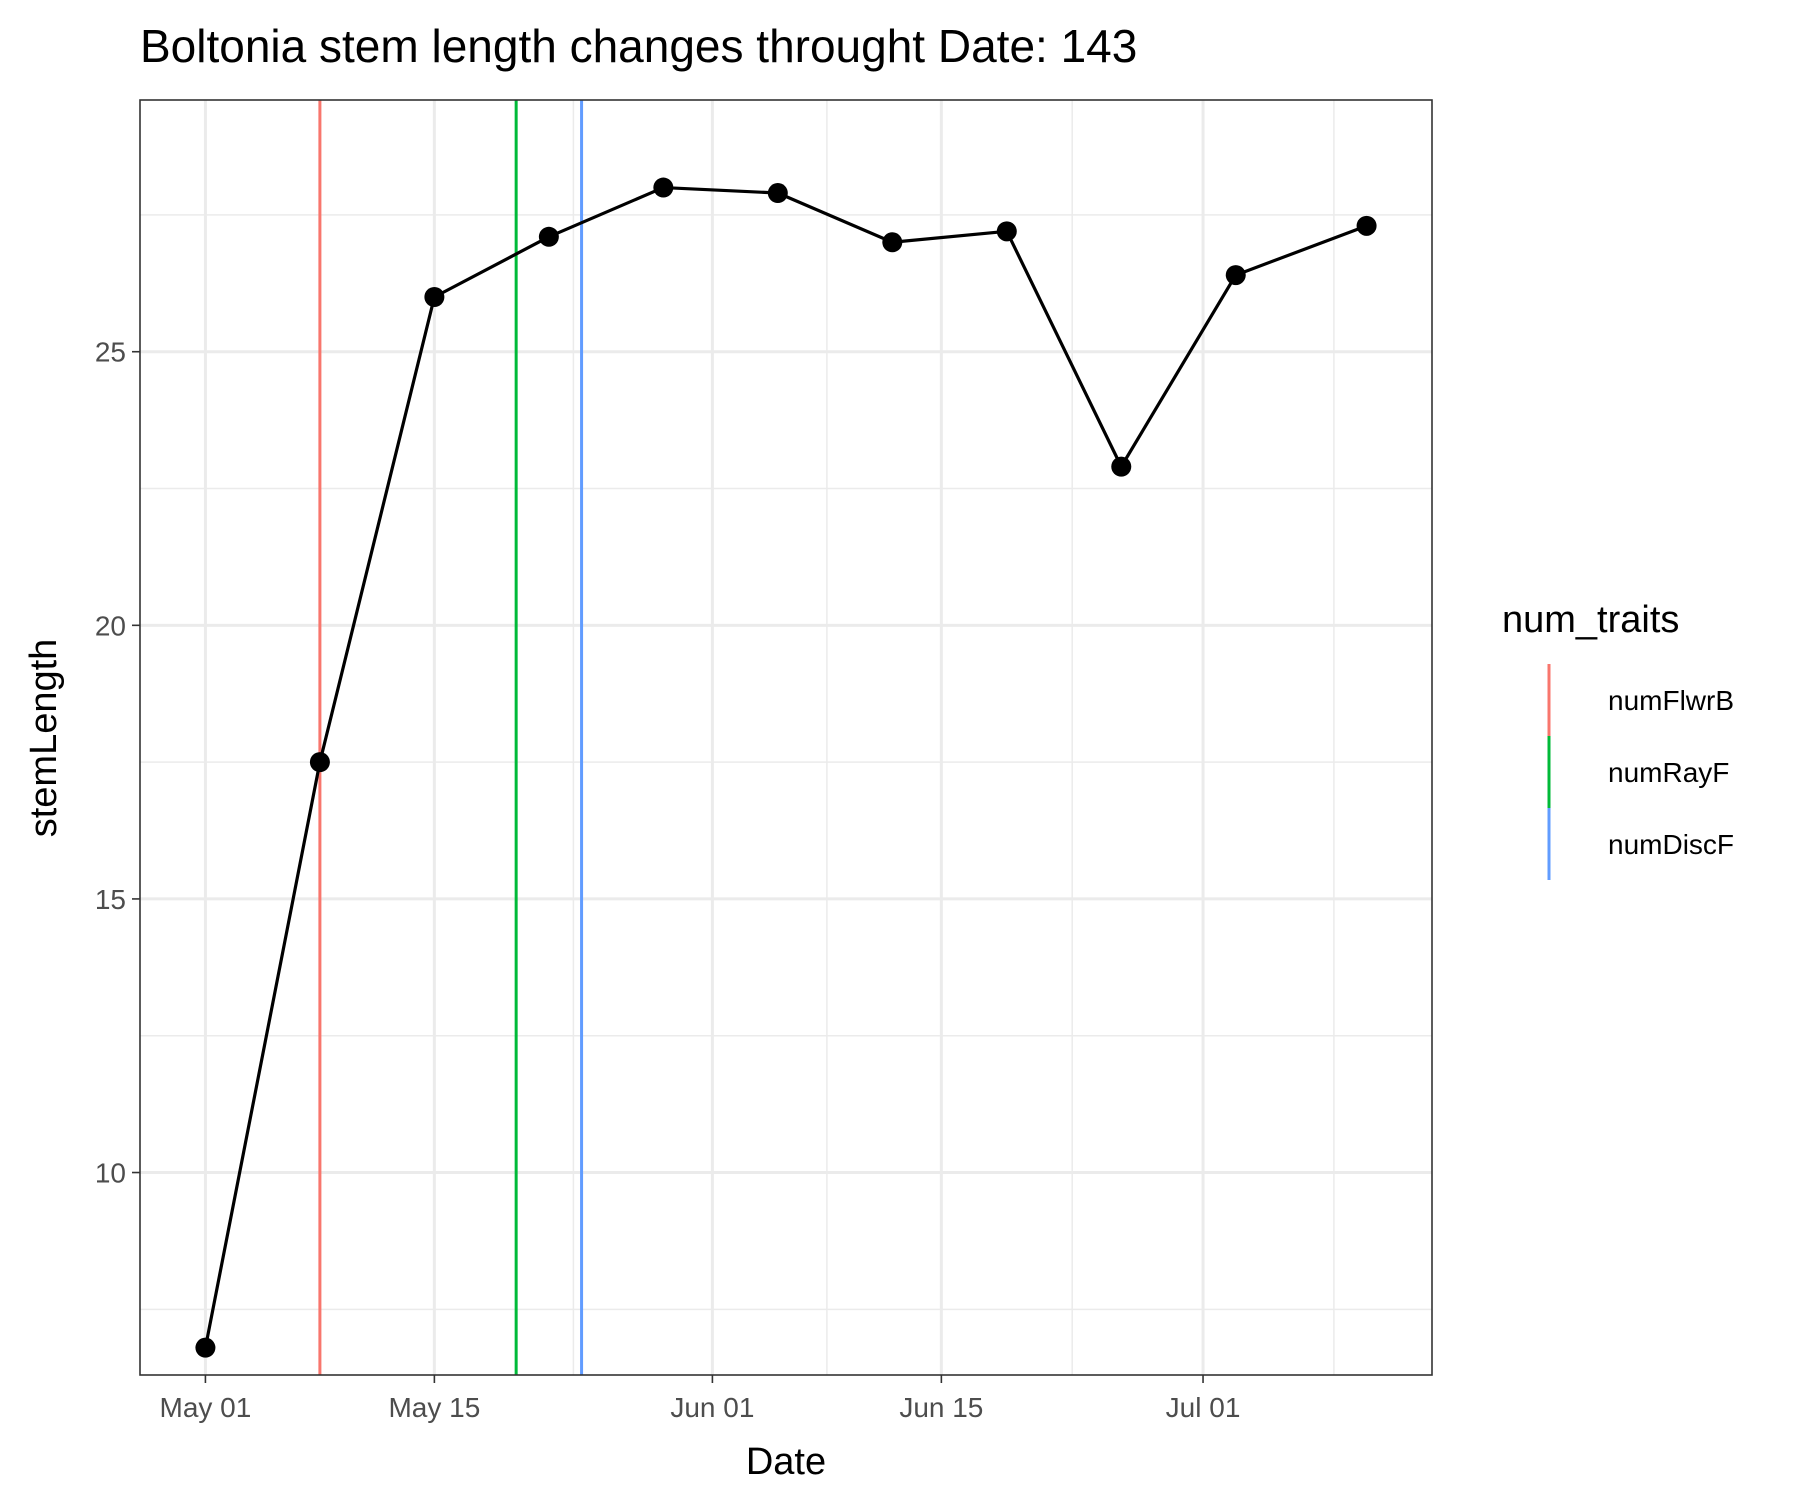 Image resolution: width=1800 pixels, height=1500 pixels. I want to click on y-tick-label: 10, so click(110, 1173).